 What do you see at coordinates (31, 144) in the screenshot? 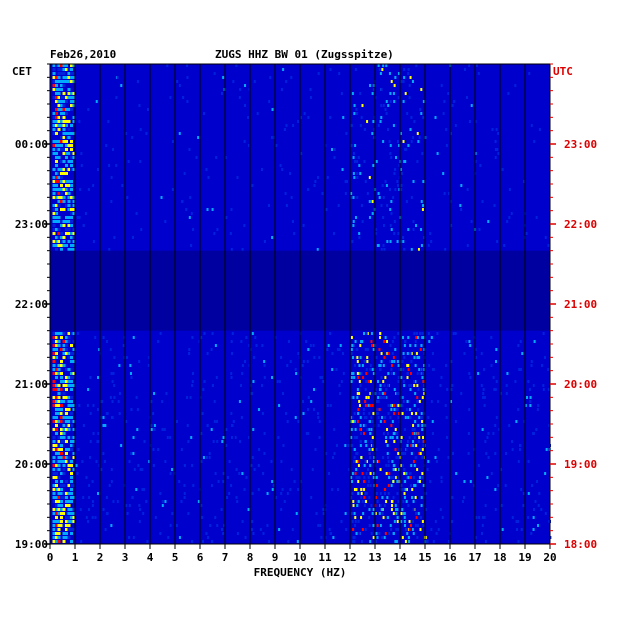
I see `cet-tick-label: 00:00` at bounding box center [31, 144].